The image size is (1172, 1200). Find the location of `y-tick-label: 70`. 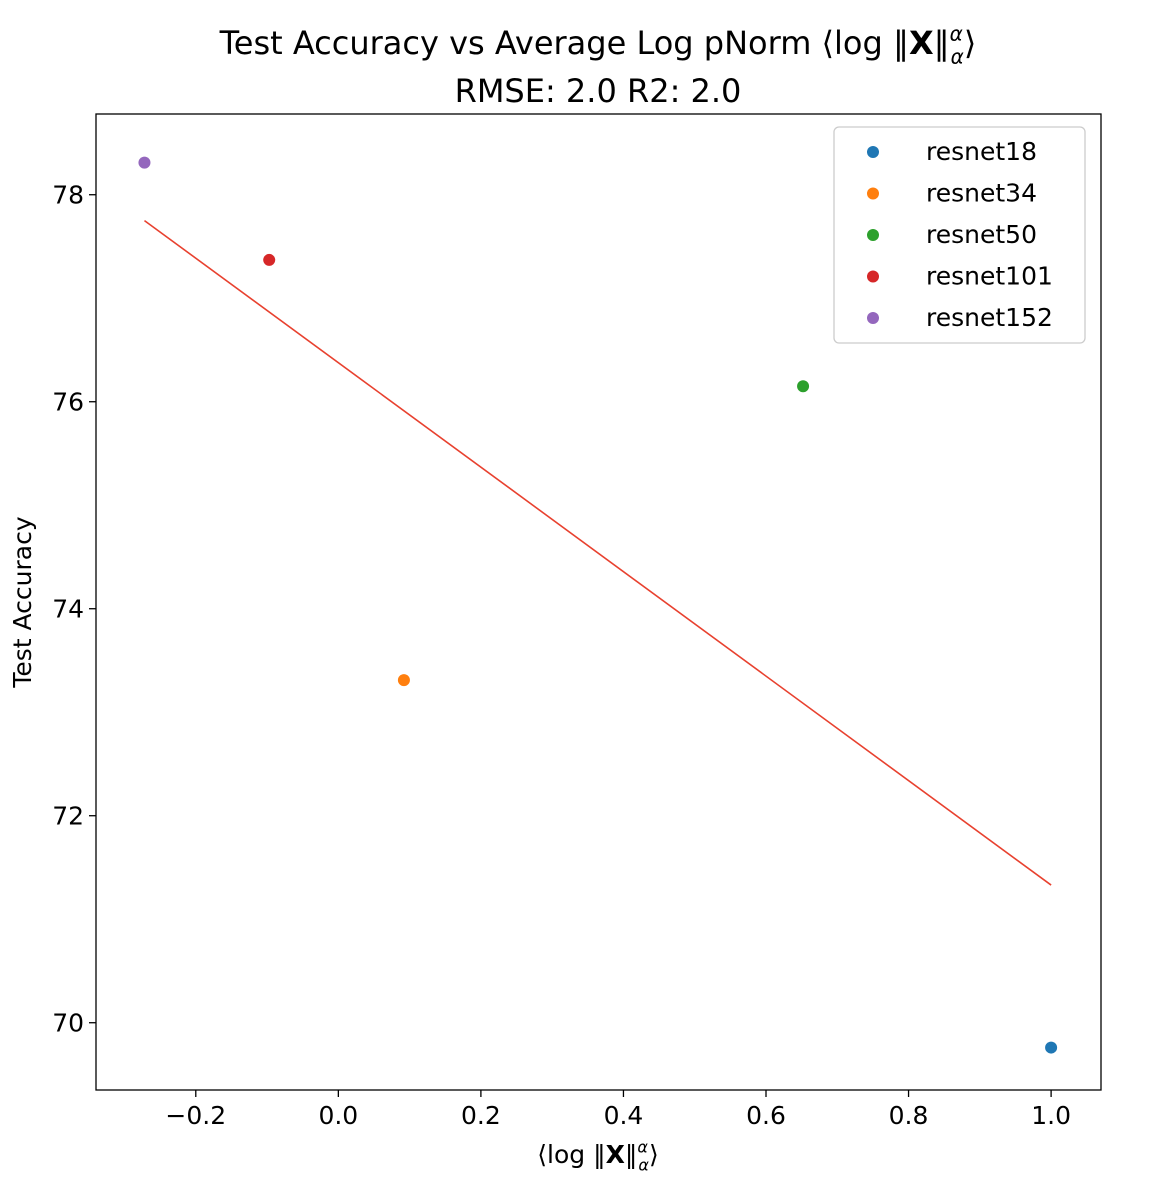

y-tick-label: 70 is located at coordinates (68, 1023).